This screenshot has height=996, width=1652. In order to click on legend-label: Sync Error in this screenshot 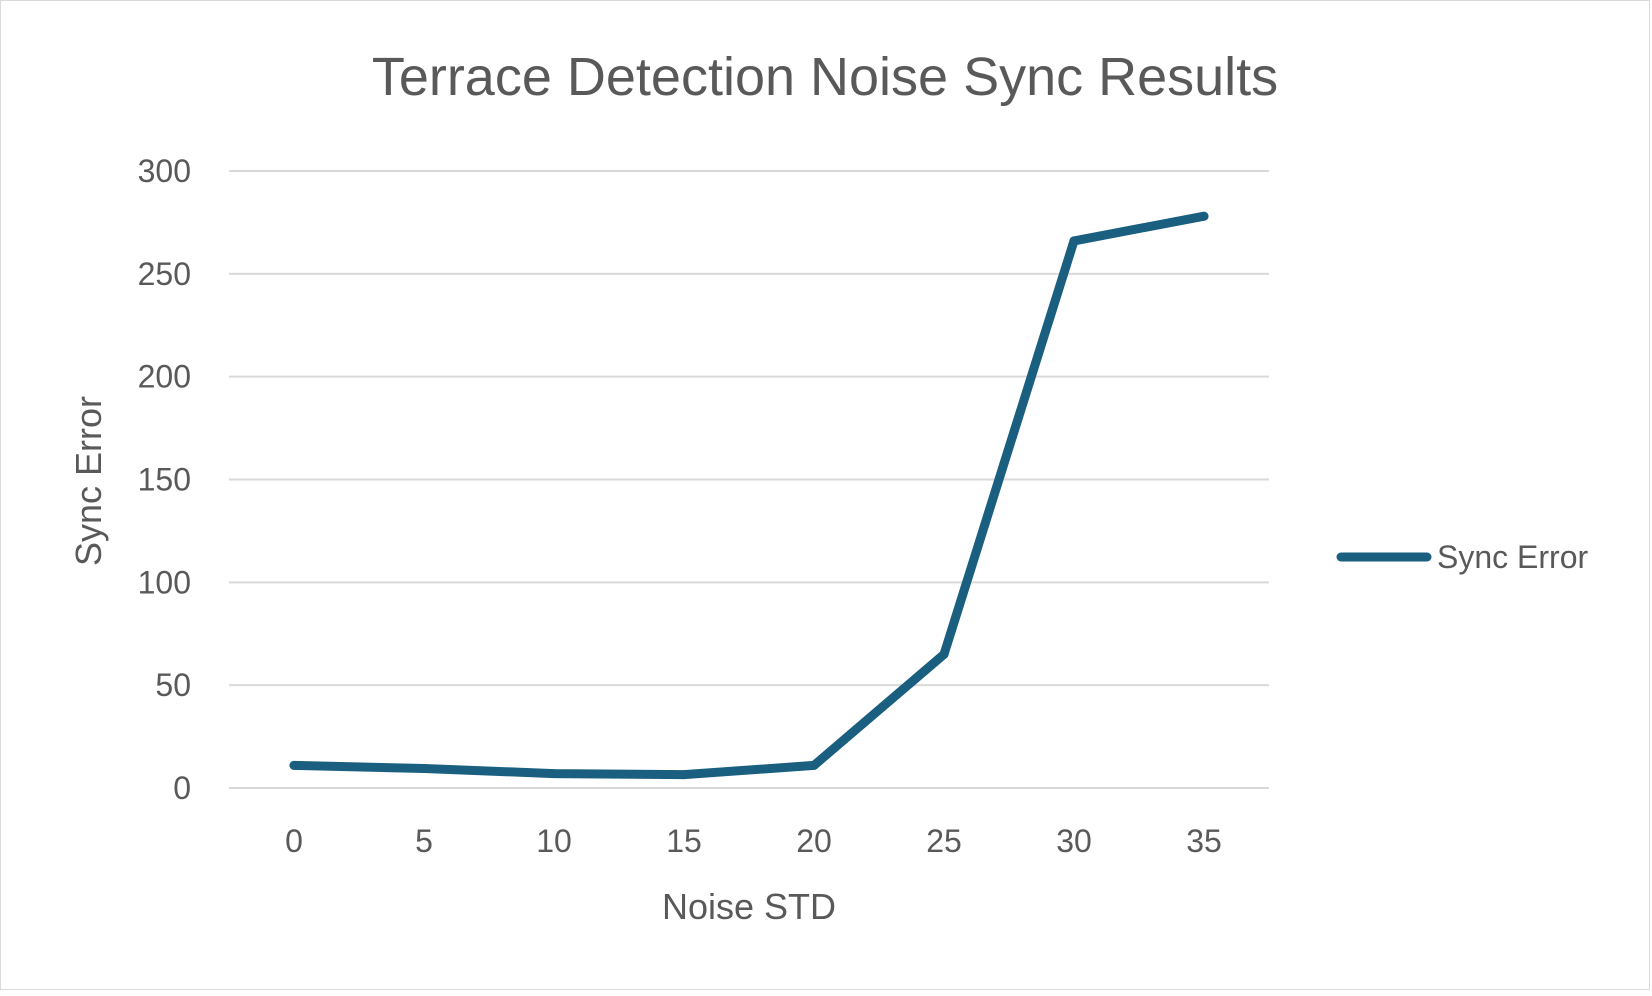, I will do `click(1512, 557)`.